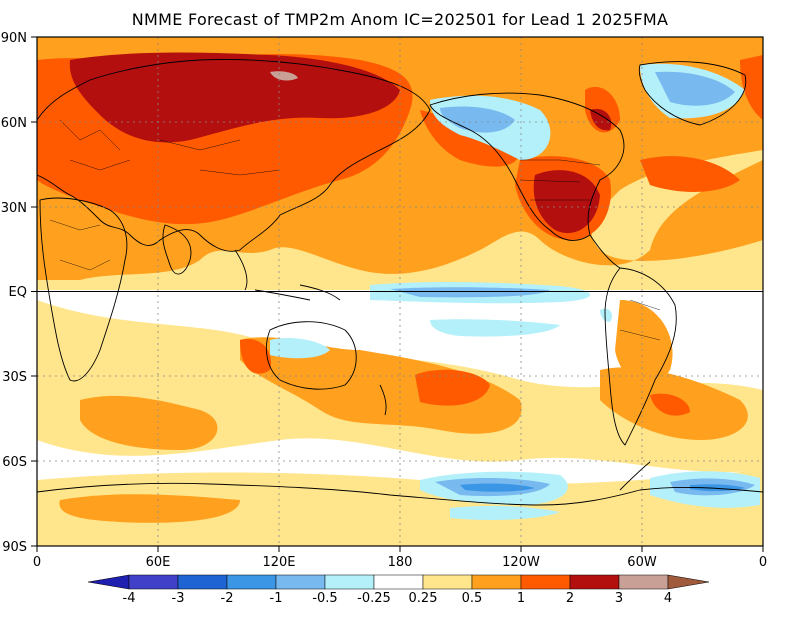  What do you see at coordinates (14, 462) in the screenshot?
I see `lat-label-60s: 60S` at bounding box center [14, 462].